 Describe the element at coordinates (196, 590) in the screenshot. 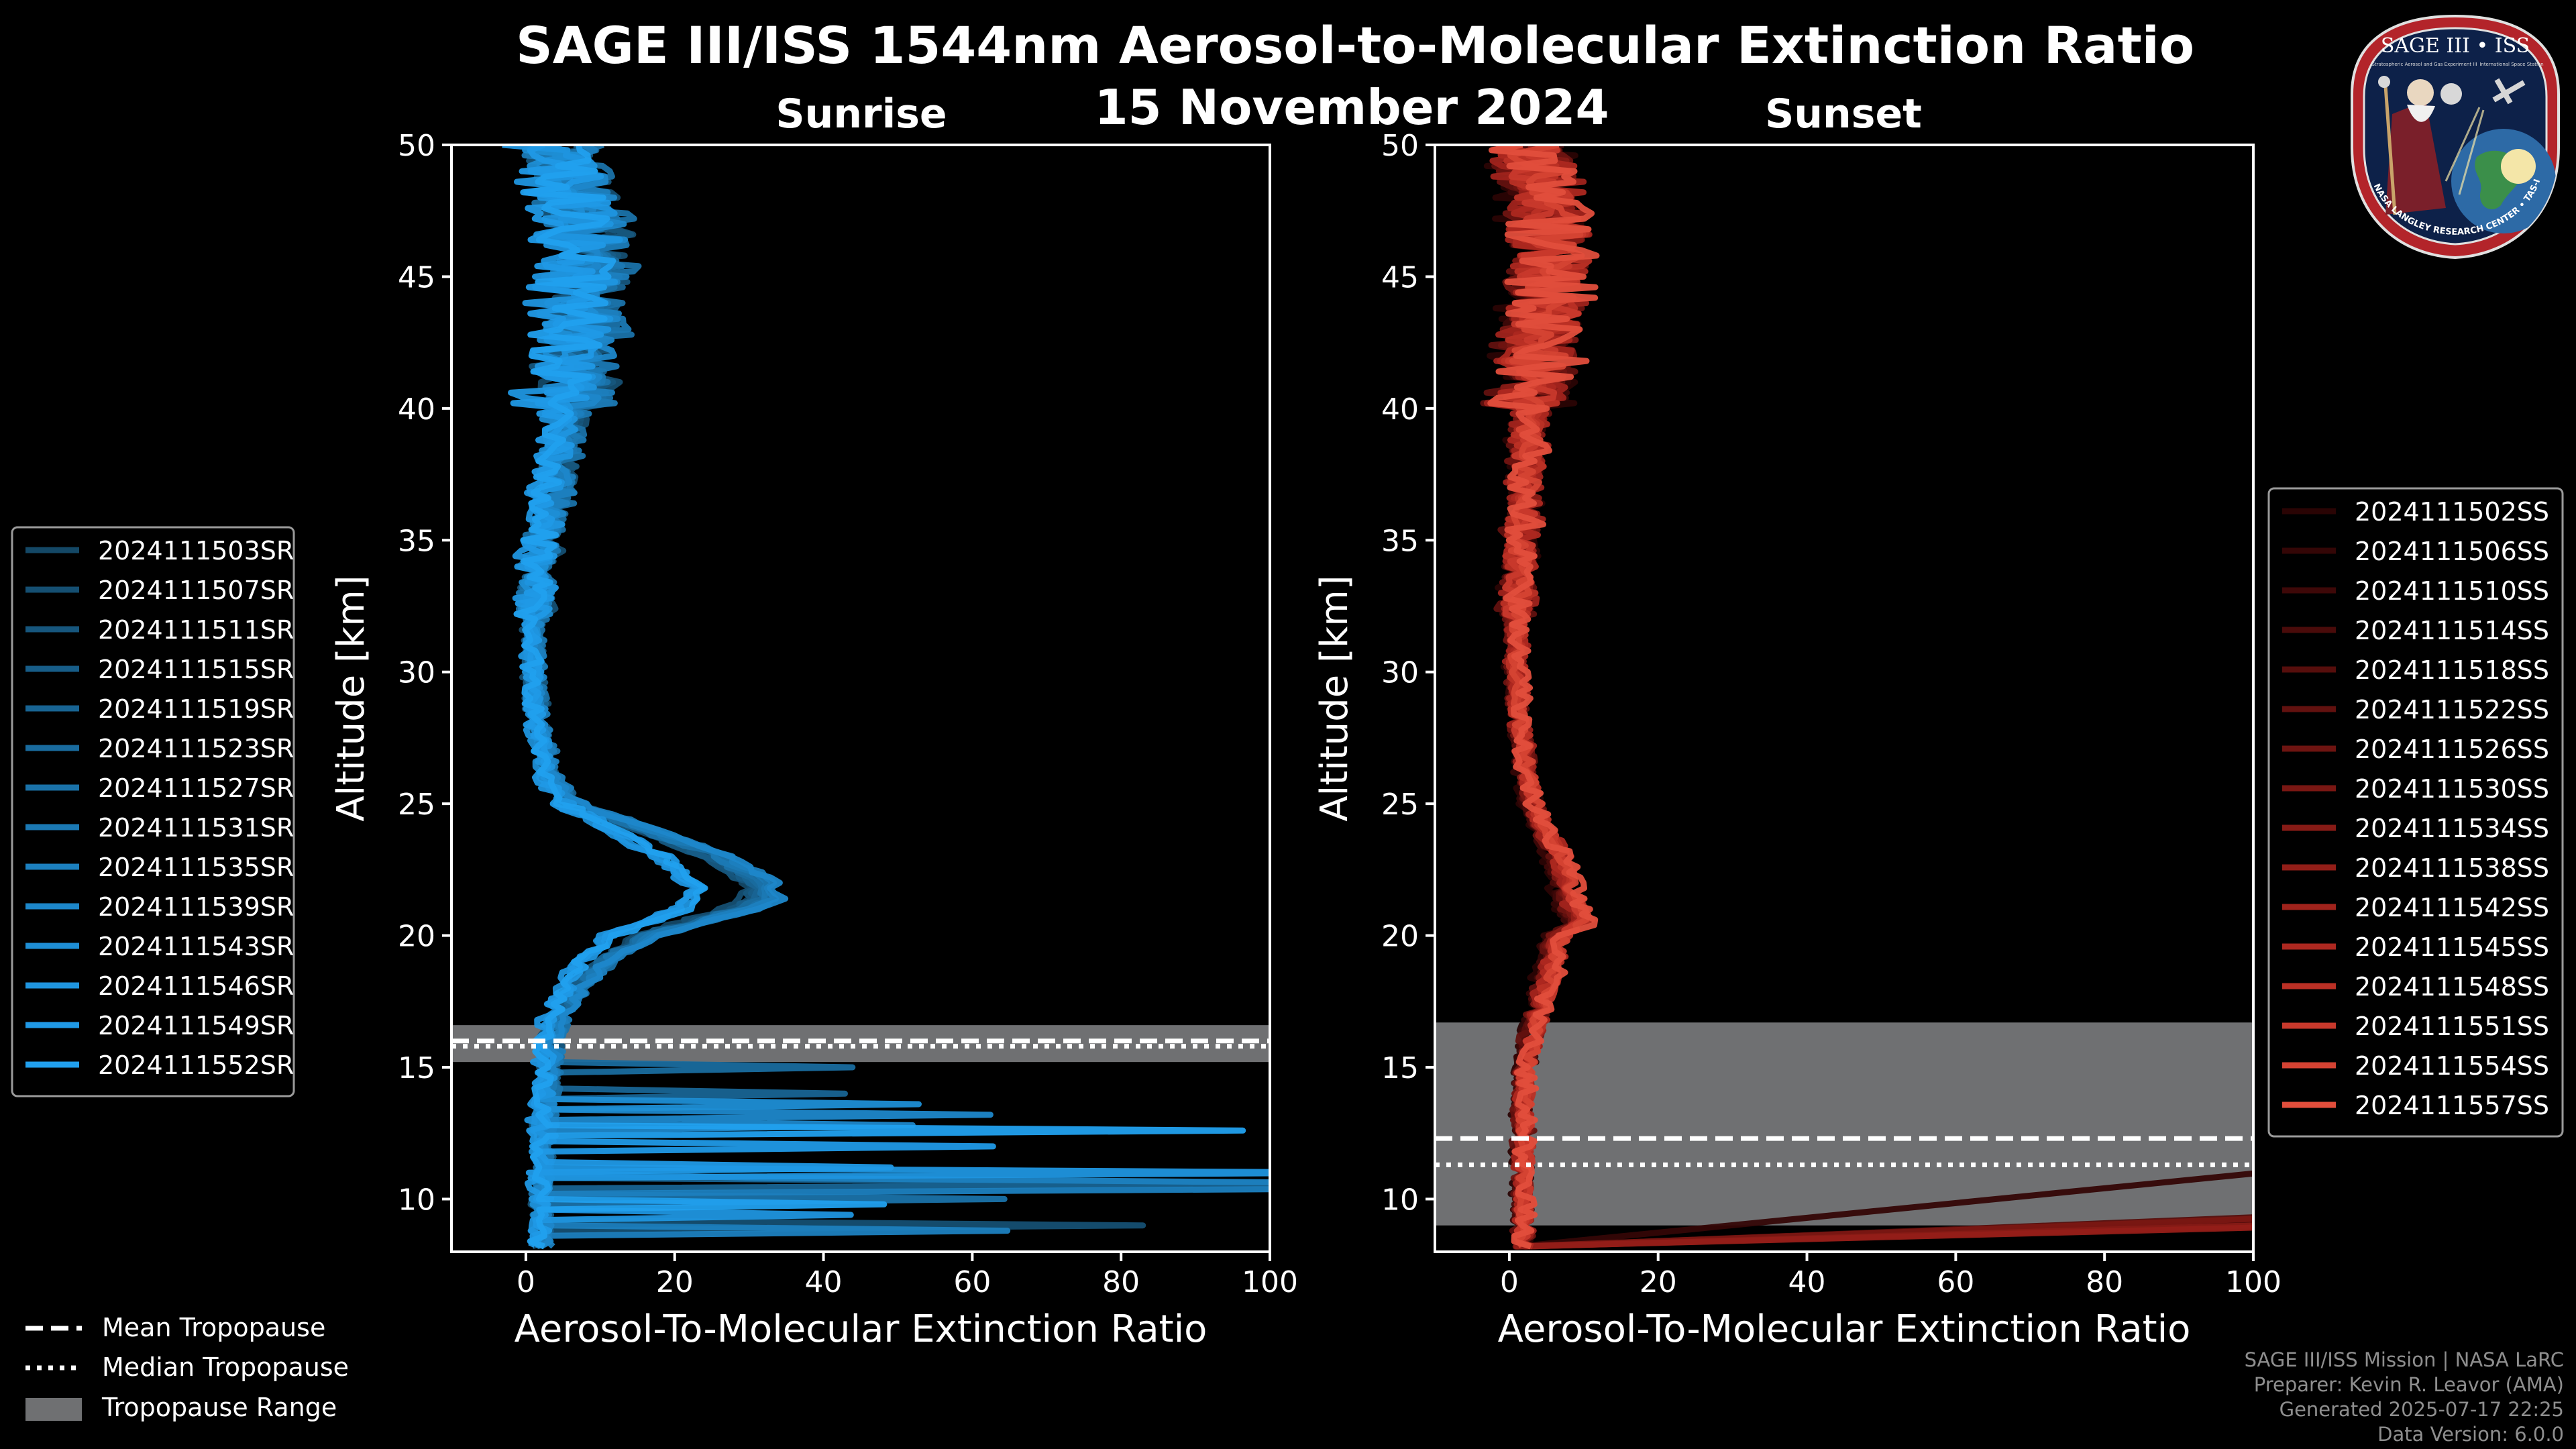

I see `legend-label: 2024111507SR` at that location.